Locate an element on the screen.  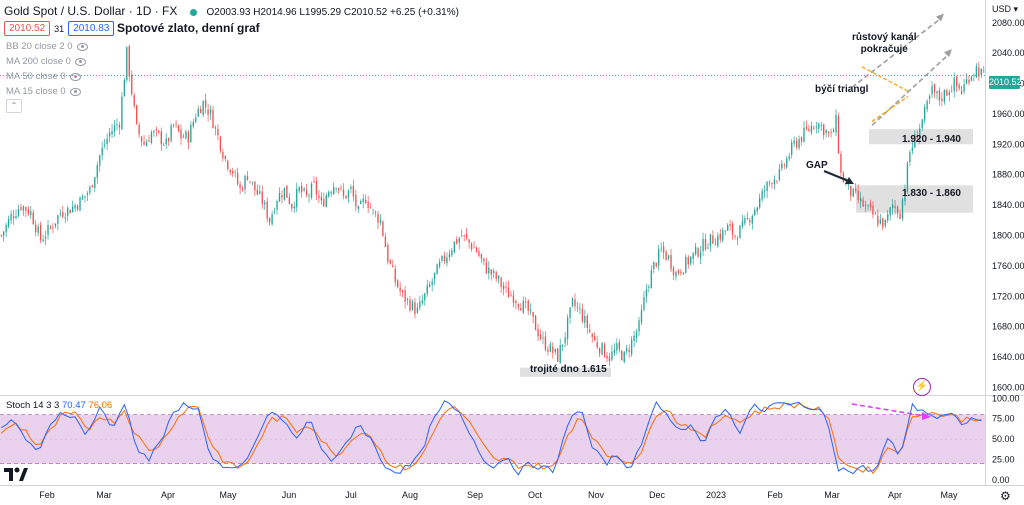
lightning-icon: ⚡ is located at coordinates (922, 387).